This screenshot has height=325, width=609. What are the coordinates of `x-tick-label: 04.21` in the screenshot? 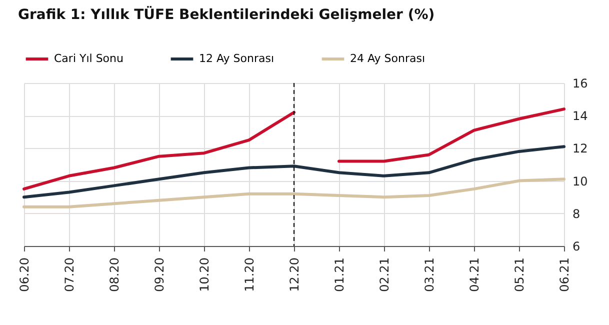 It's located at (475, 275).